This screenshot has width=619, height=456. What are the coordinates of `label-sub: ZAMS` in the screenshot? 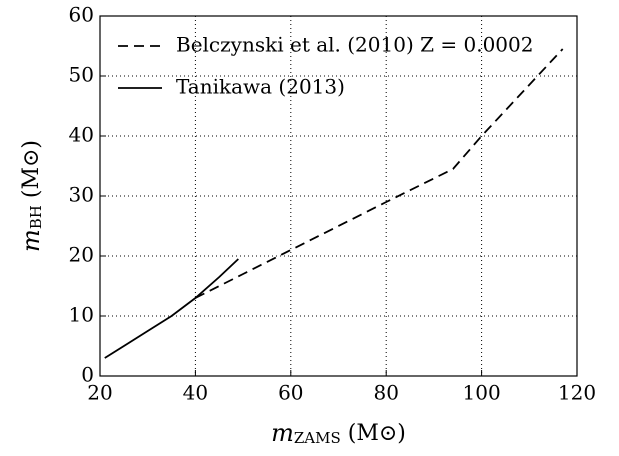 It's located at (317, 438).